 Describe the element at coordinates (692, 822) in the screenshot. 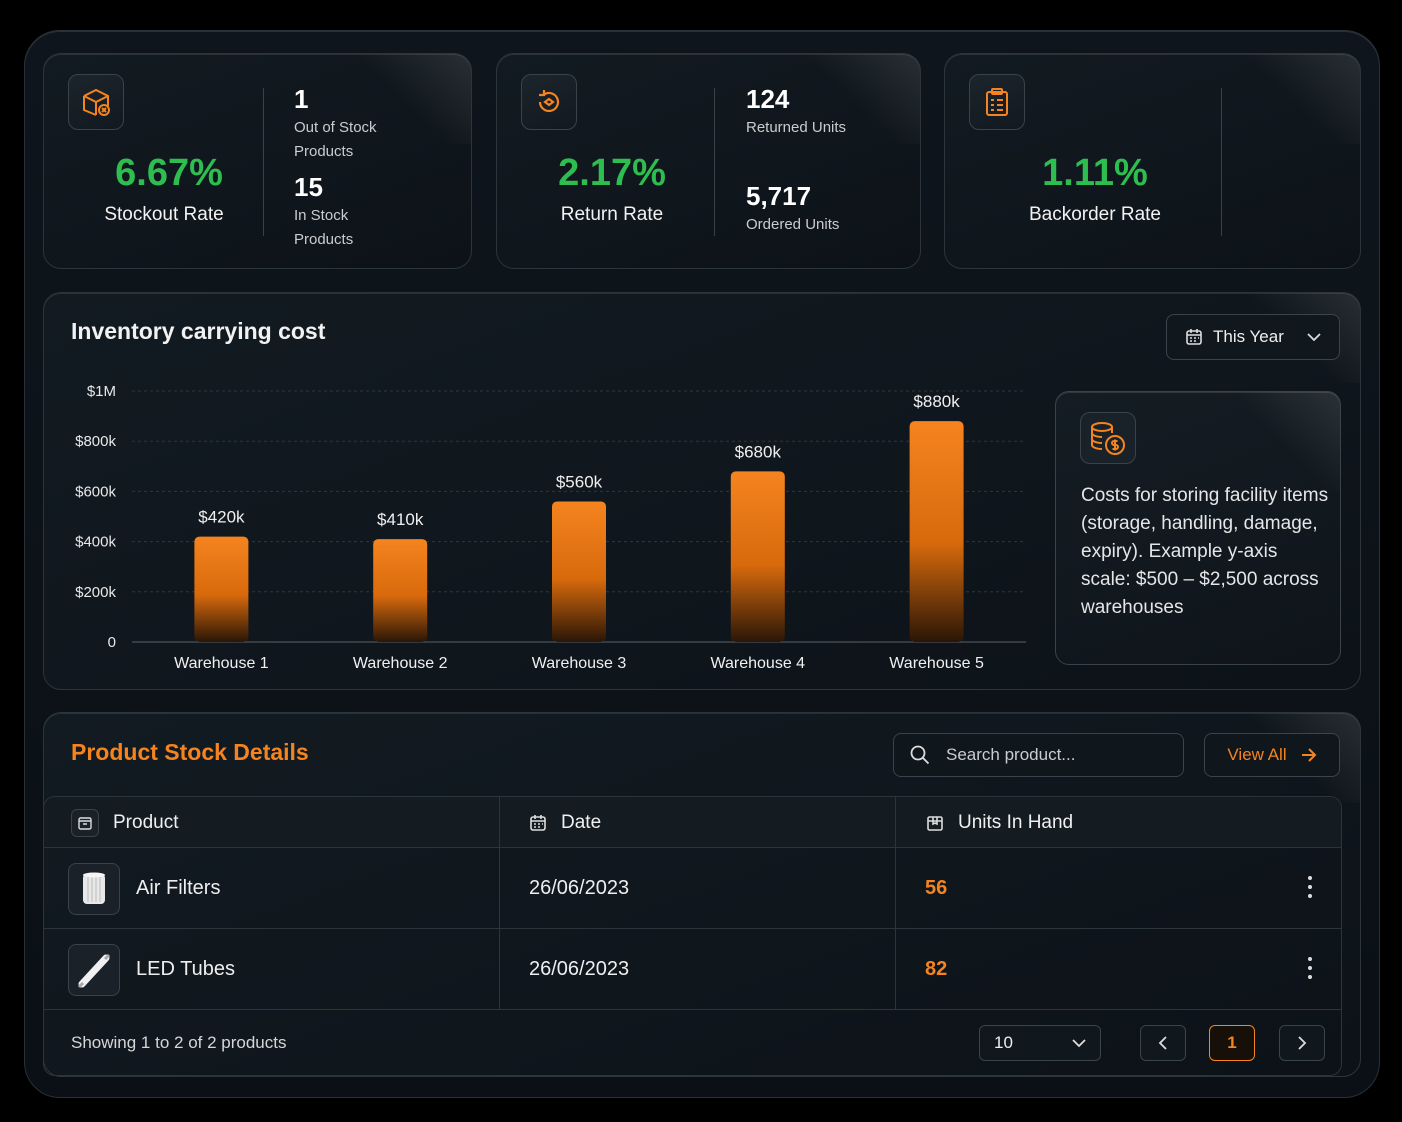

I see `table-header: Product Date Units In Hand` at that location.